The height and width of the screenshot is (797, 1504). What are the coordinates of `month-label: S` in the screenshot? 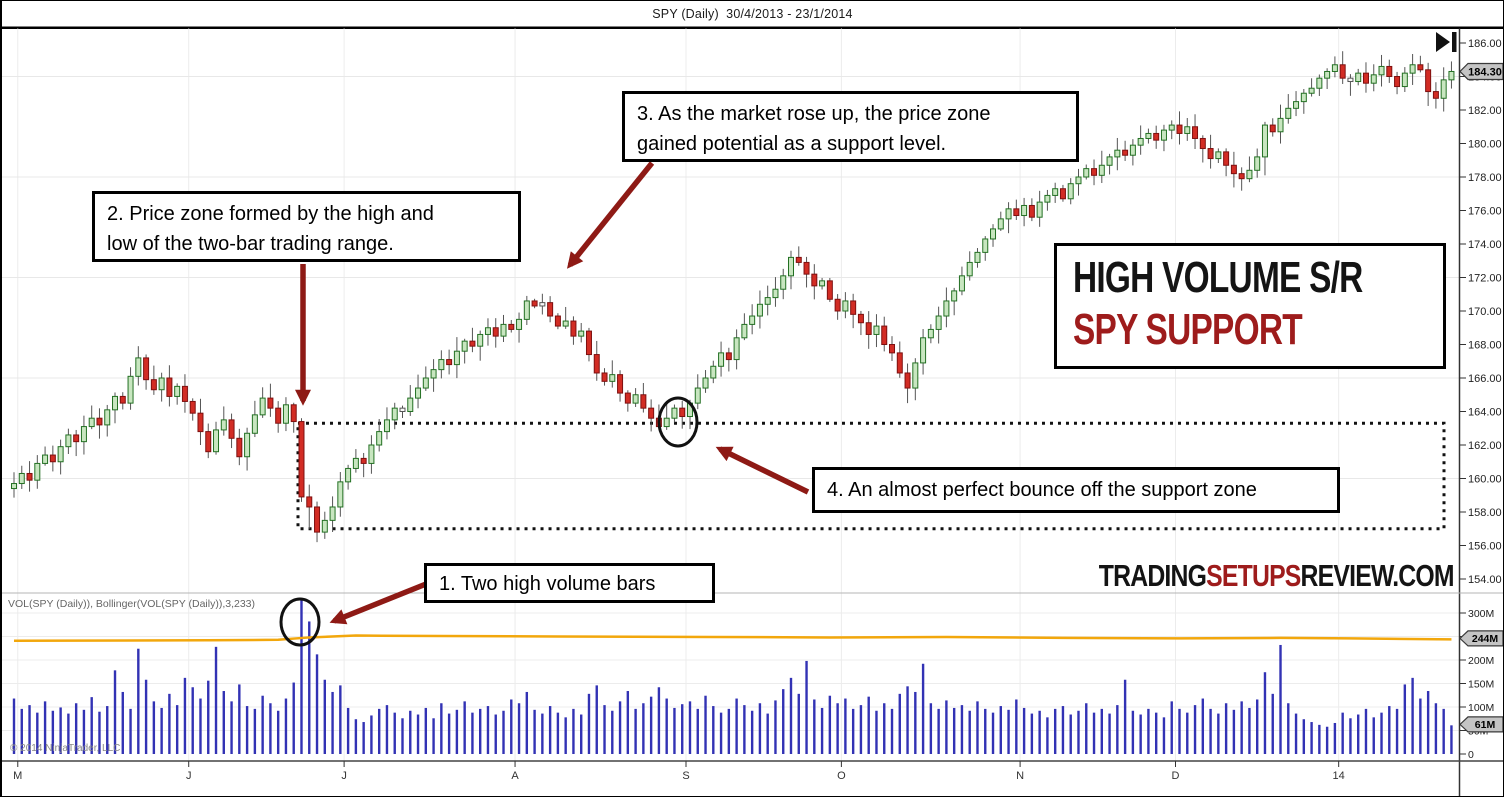 It's located at (685, 776).